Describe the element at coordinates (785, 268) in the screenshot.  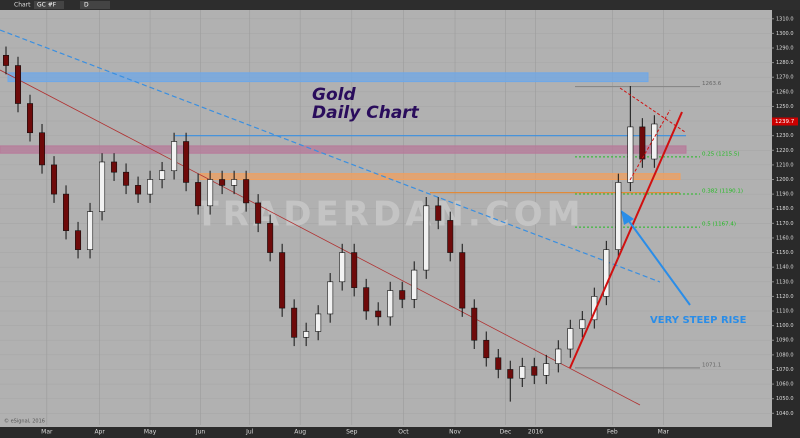
I see `y-tick-label: 1140.0` at that location.